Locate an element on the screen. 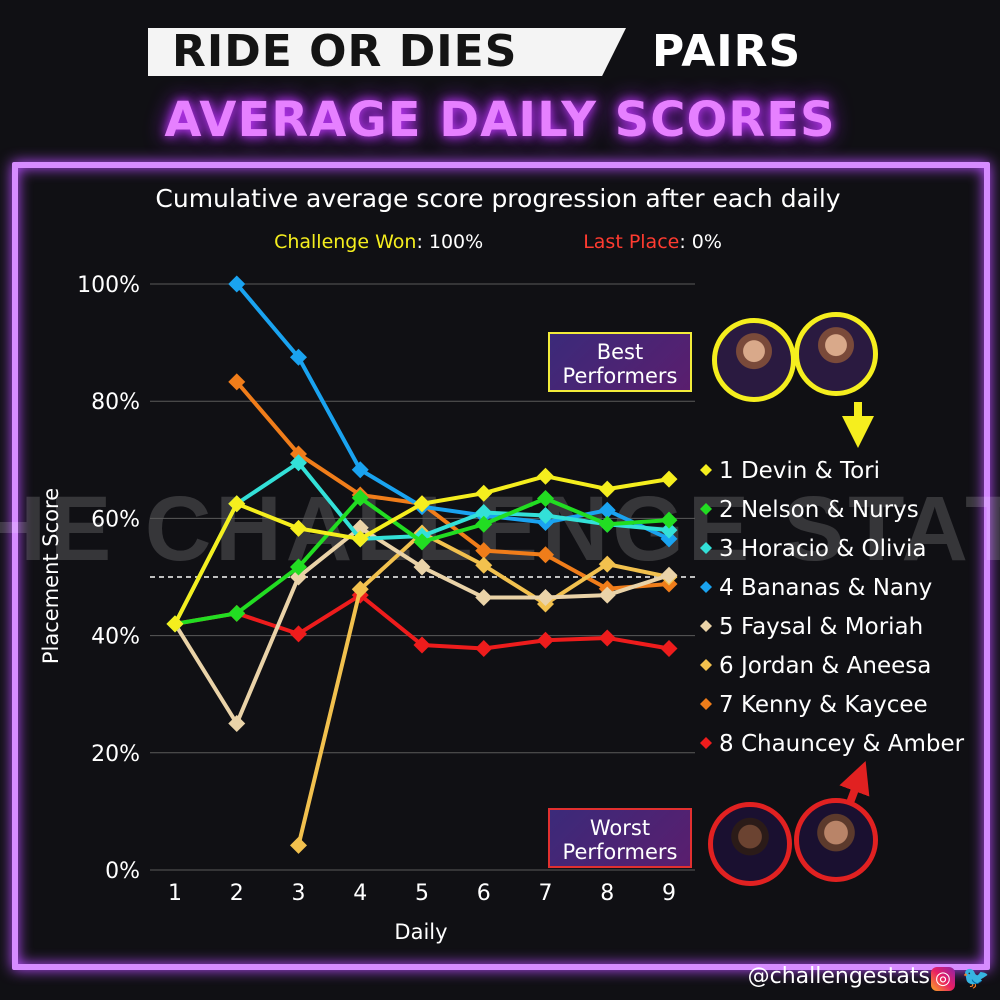 The image size is (1000, 1000). watermark-text: THE CHALLENGE STATS is located at coordinates (500, 529).